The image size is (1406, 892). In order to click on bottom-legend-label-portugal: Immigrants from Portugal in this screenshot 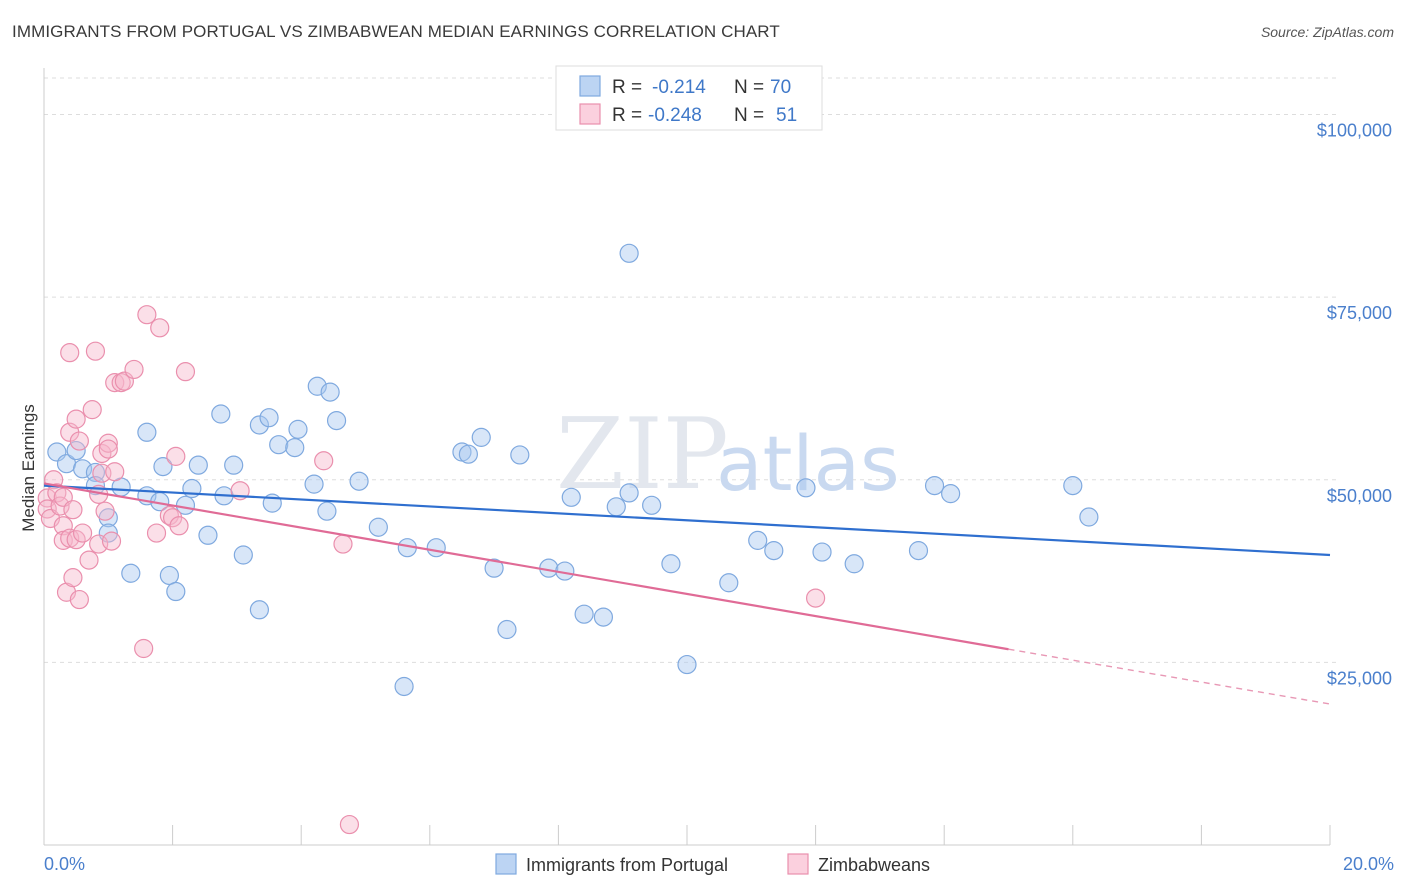, I will do `click(627, 865)`.